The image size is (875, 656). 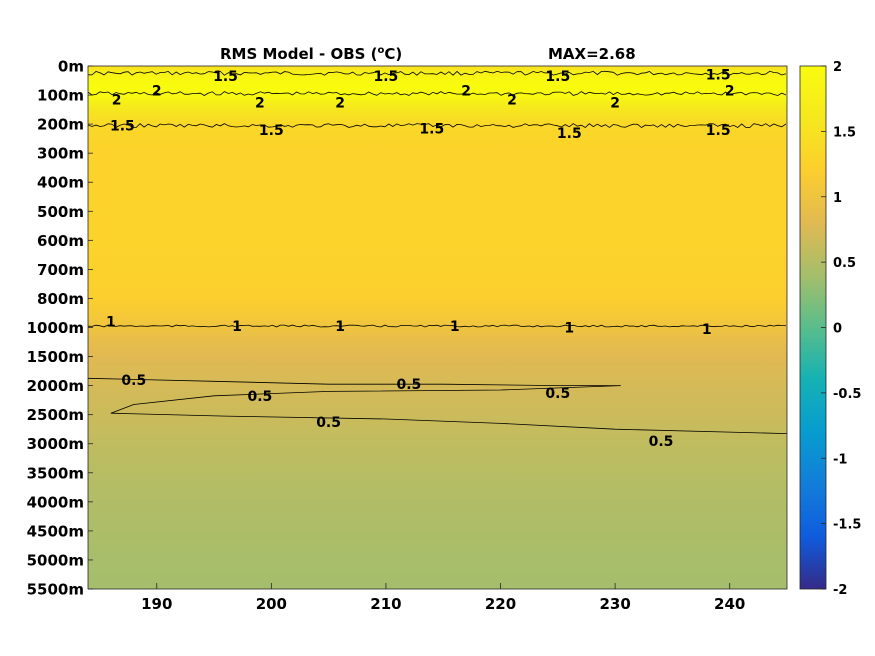 What do you see at coordinates (847, 525) in the screenshot?
I see `colorbar-tick-label: -1.5` at bounding box center [847, 525].